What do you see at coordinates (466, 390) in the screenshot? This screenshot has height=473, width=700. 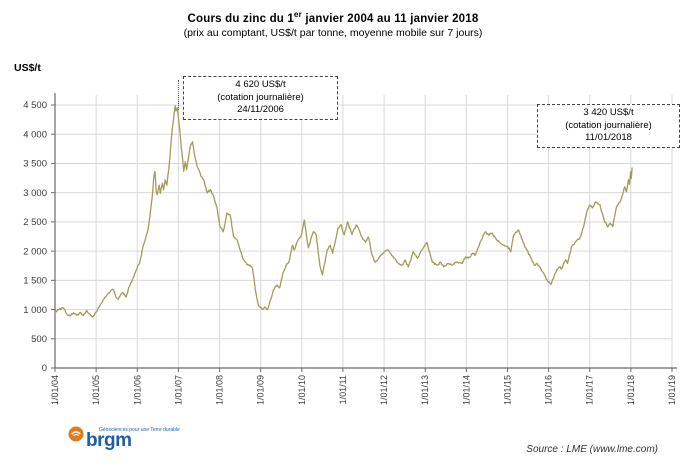 I see `x-tick-label: 1/01/14` at bounding box center [466, 390].